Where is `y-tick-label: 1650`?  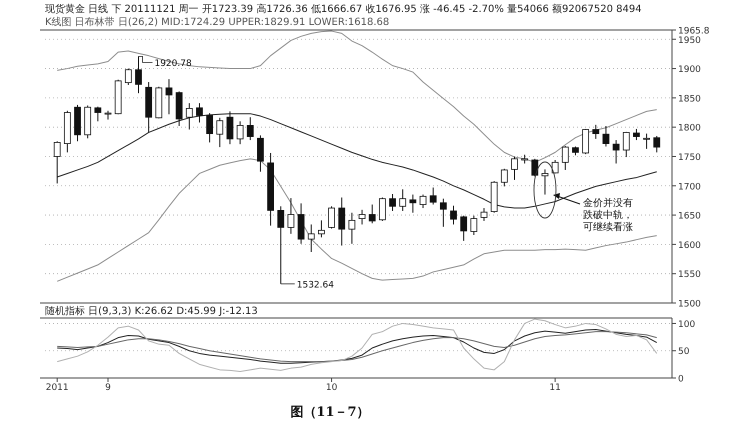
y-tick-label: 1650 is located at coordinates (690, 217).